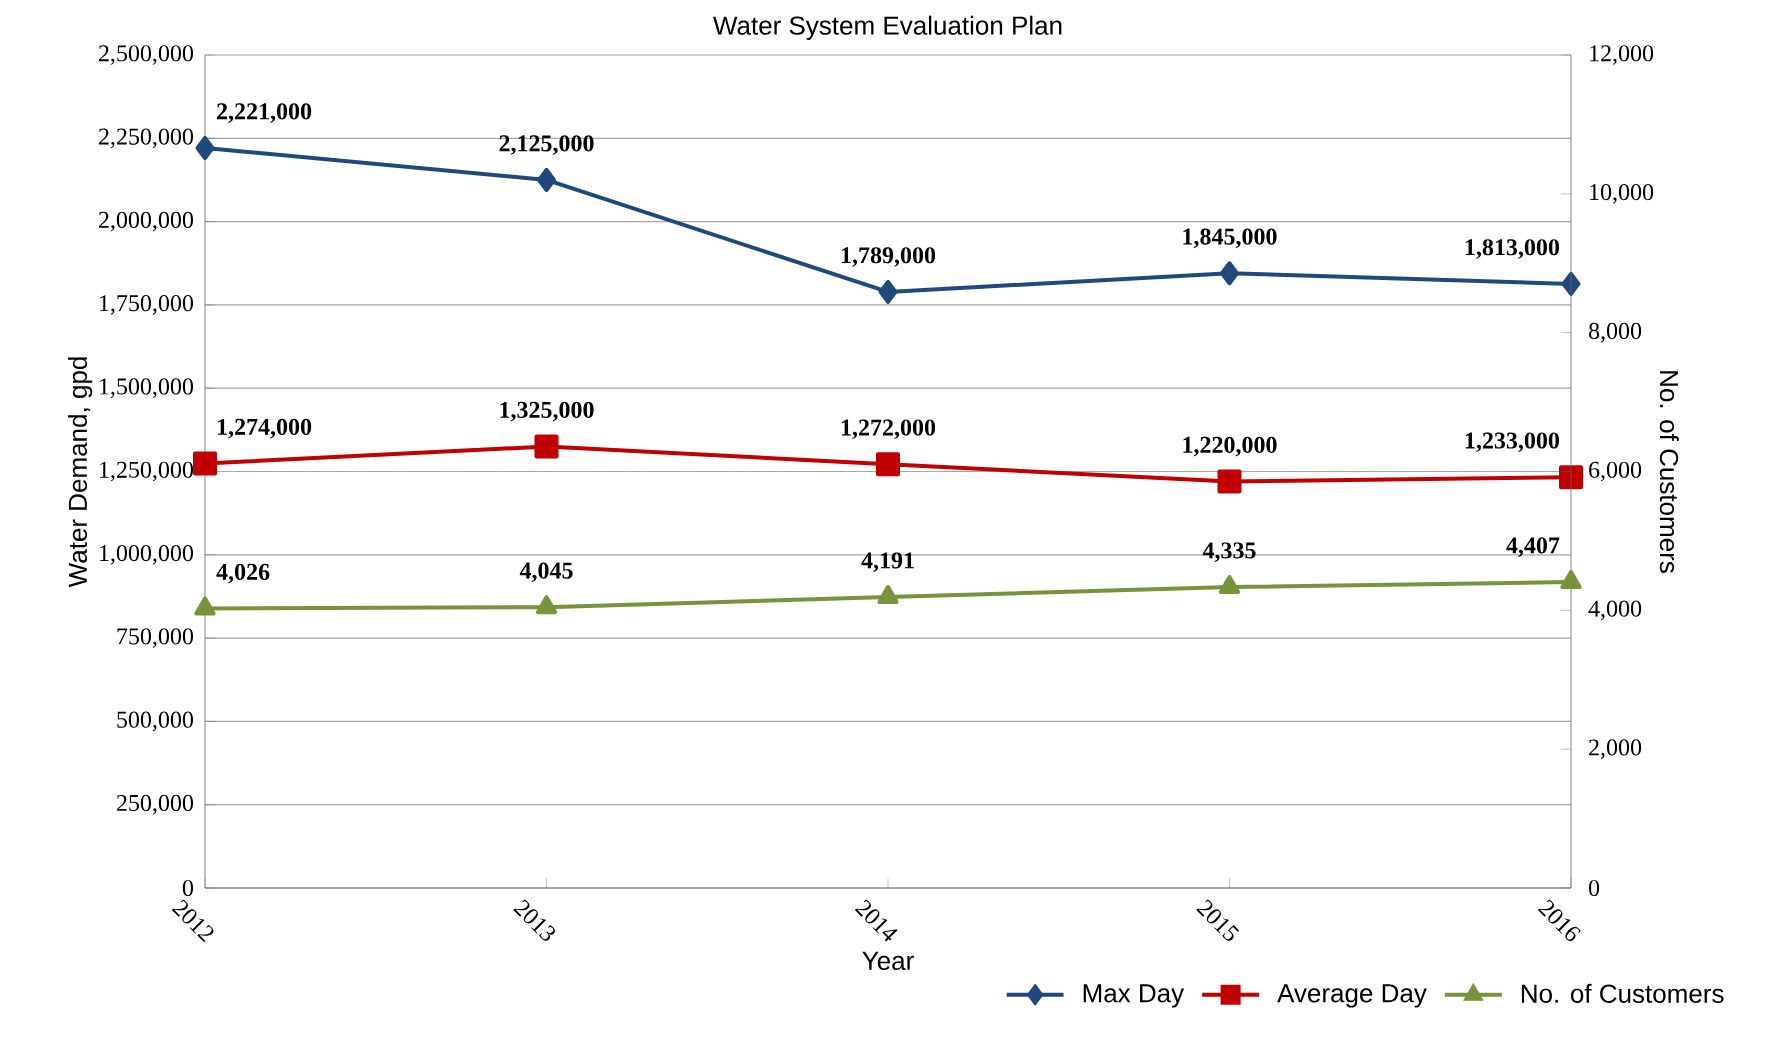 The image size is (1790, 1045). What do you see at coordinates (1622, 55) in the screenshot?
I see `y2-tick-label: 12,000` at bounding box center [1622, 55].